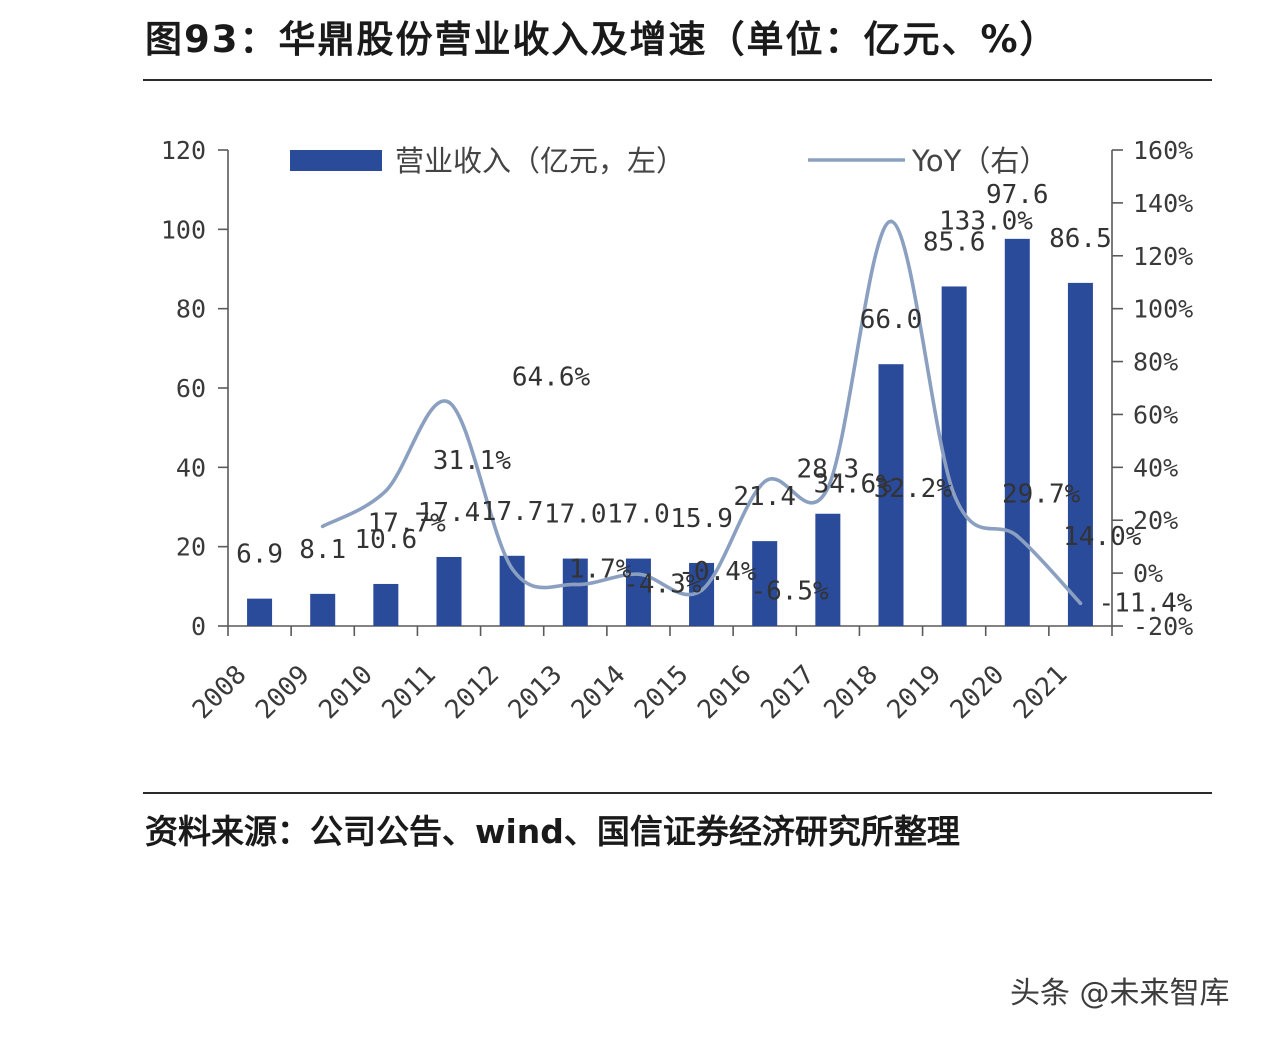  I want to click on bar-label-2009: 8.1, so click(322, 550).